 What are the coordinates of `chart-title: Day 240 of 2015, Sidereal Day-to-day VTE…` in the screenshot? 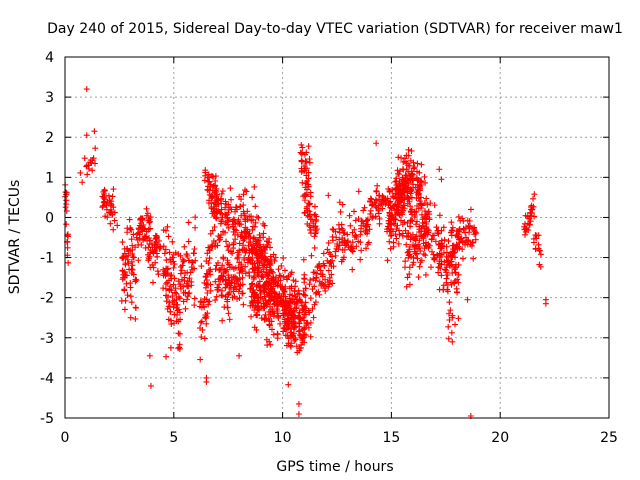 It's located at (335, 29).